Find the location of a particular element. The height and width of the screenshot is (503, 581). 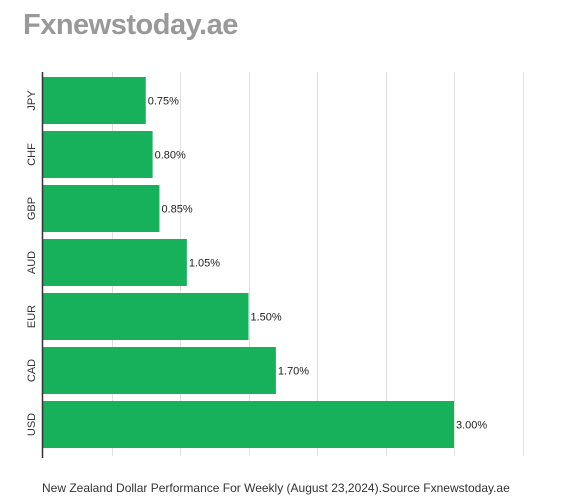

brand-title: Fxnewstoday.ae is located at coordinates (130, 25).